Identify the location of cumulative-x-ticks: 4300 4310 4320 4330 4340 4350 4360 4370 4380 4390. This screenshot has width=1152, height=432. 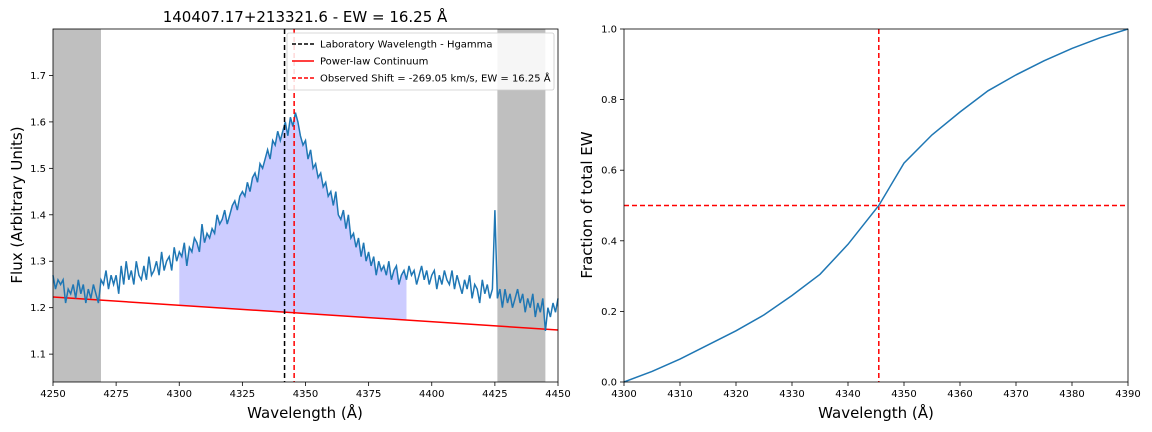
(876, 391).